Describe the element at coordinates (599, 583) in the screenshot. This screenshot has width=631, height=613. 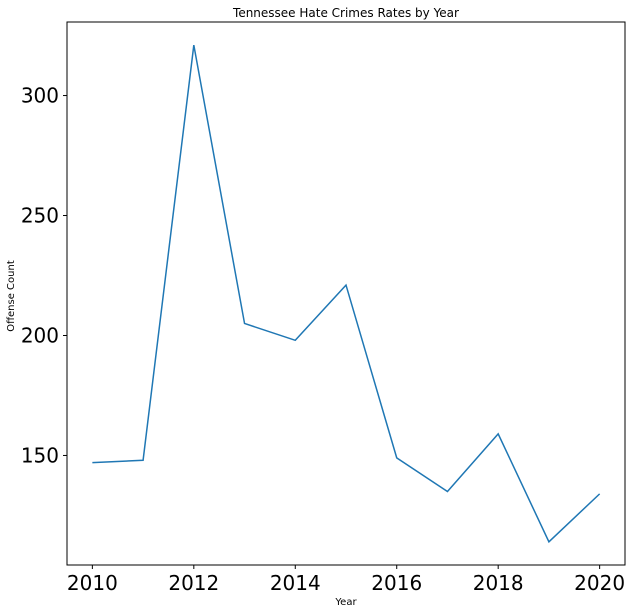
I see `x-tick-label: 2020` at that location.